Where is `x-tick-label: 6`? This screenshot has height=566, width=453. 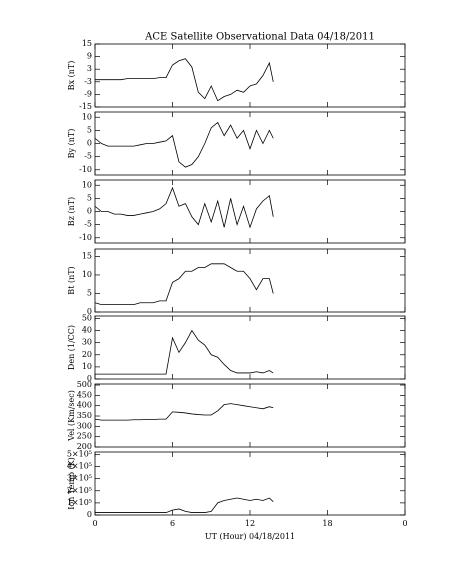
x-tick-label: 6 is located at coordinates (172, 523).